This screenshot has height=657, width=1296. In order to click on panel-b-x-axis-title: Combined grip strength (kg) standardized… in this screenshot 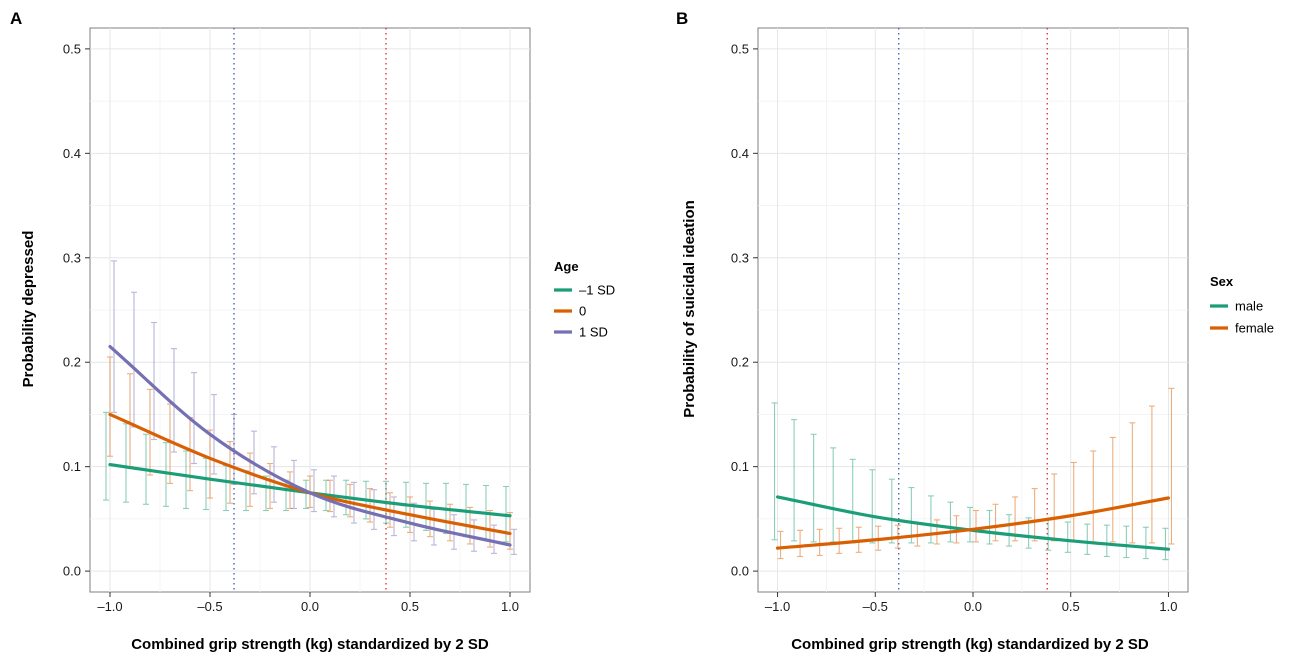, I will do `click(970, 644)`.